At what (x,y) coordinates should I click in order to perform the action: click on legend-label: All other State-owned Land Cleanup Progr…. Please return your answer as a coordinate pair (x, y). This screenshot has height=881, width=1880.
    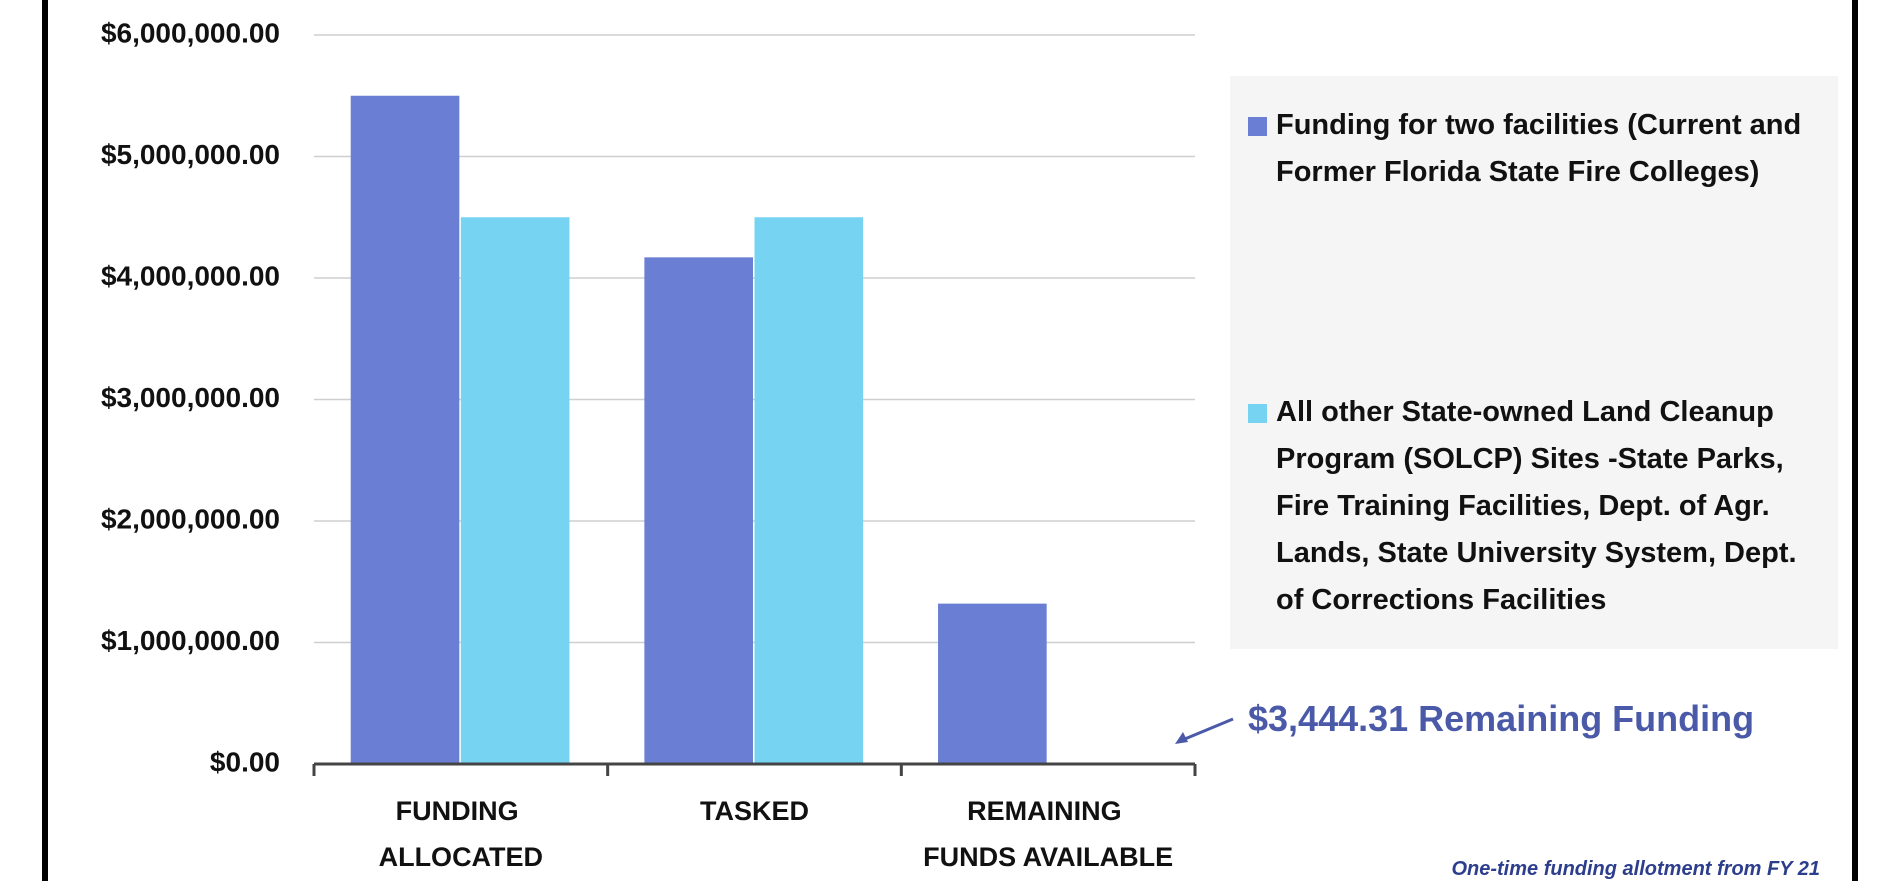
    Looking at the image, I should click on (1536, 506).